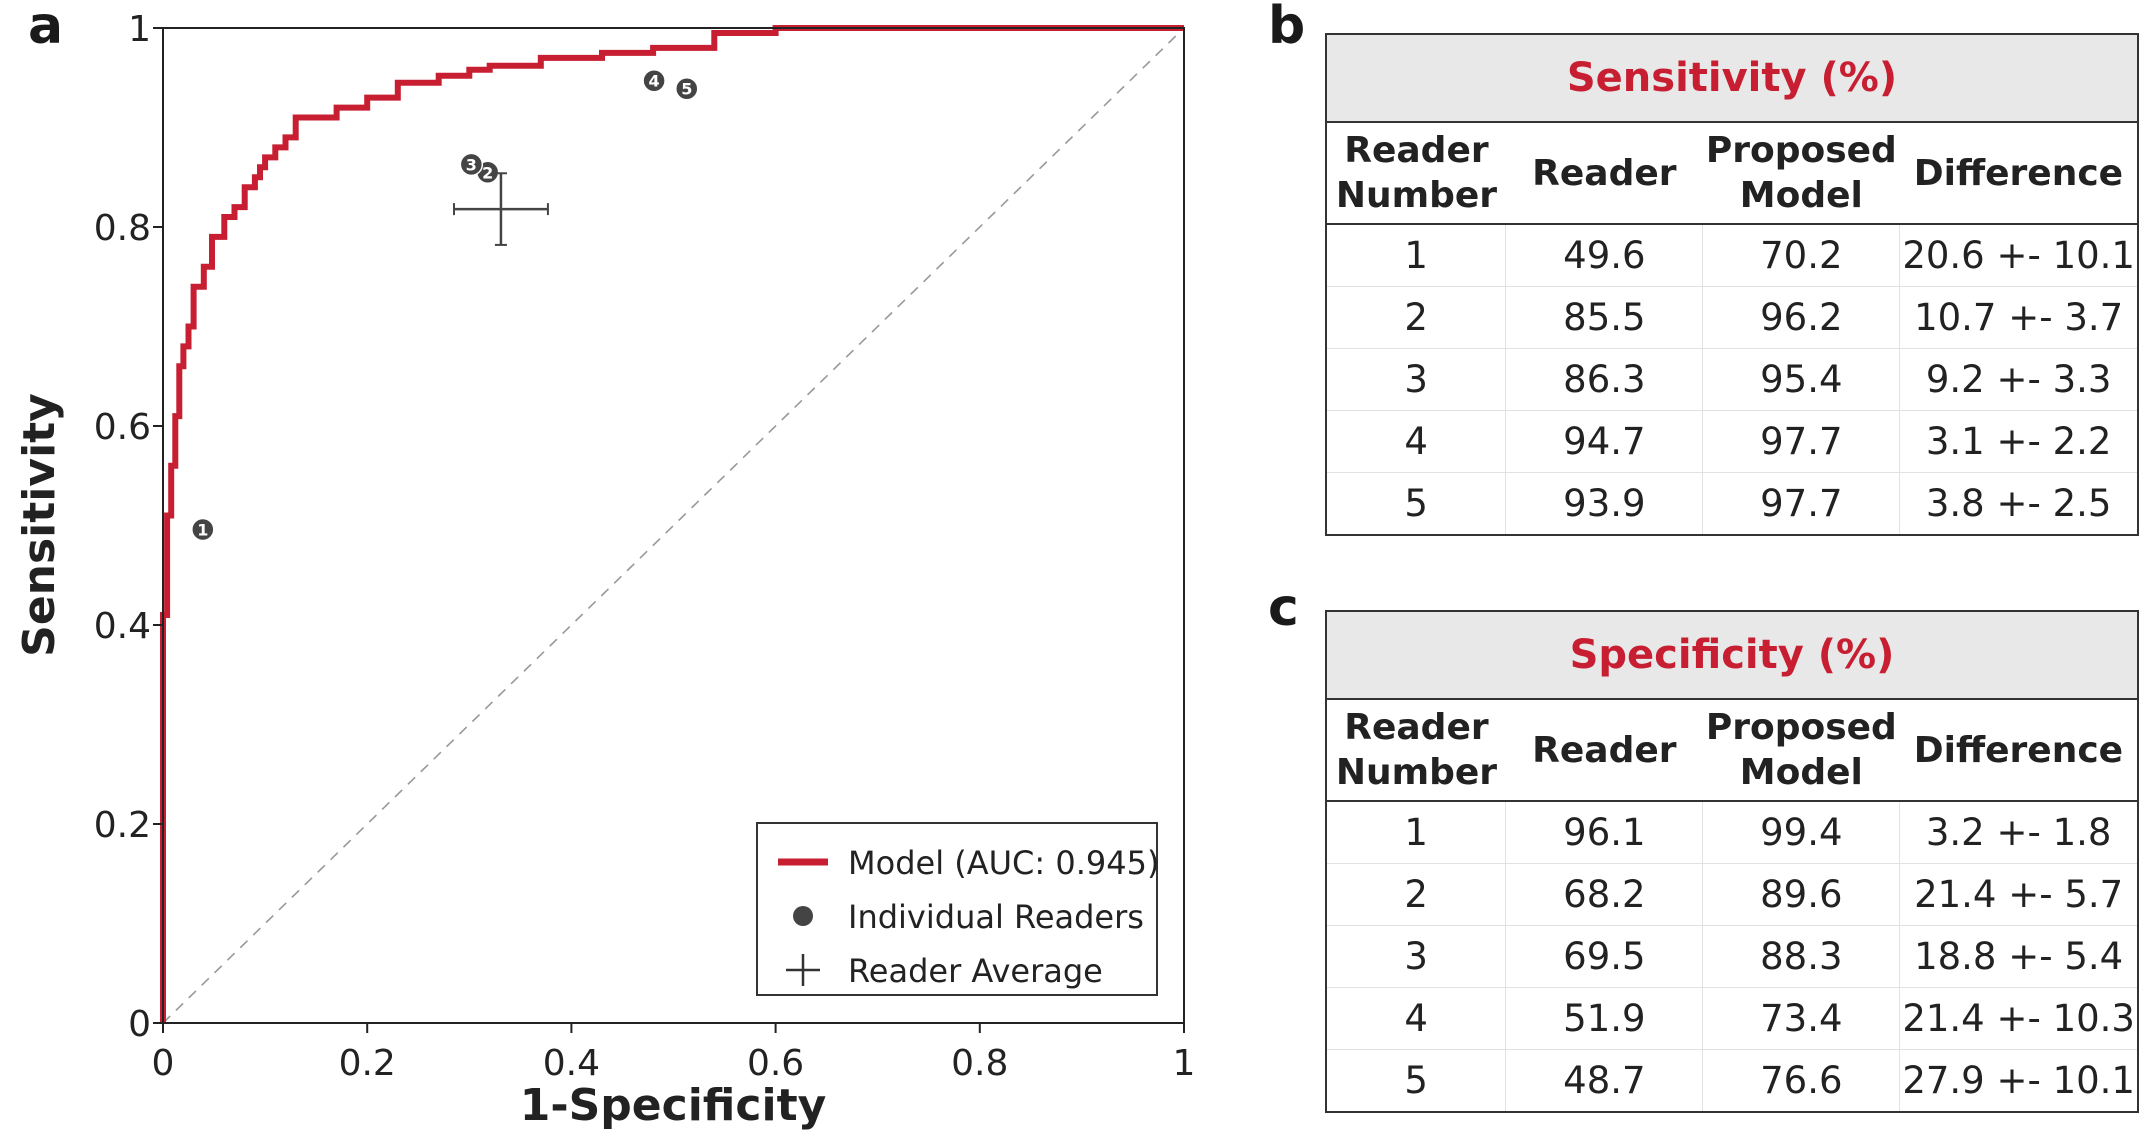  I want to click on cell-reader: 68.2, so click(1604, 894).